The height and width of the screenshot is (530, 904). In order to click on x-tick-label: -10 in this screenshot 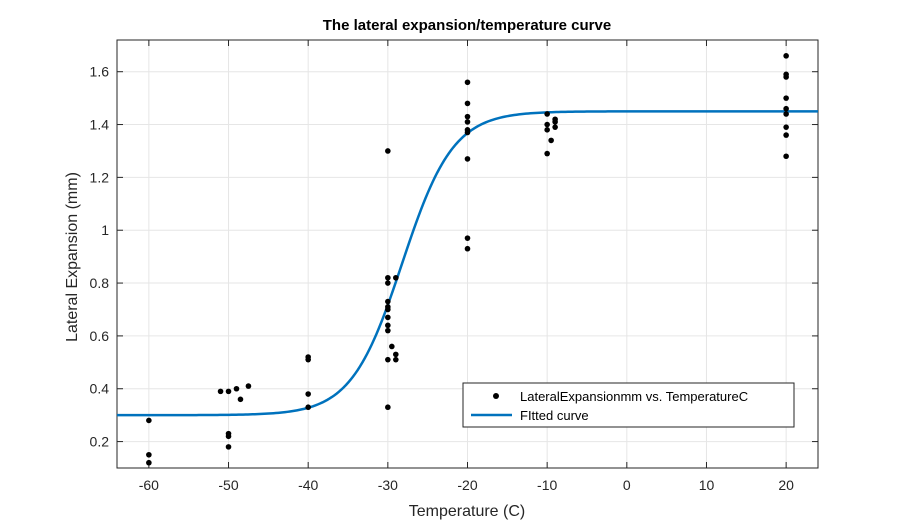, I will do `click(547, 485)`.